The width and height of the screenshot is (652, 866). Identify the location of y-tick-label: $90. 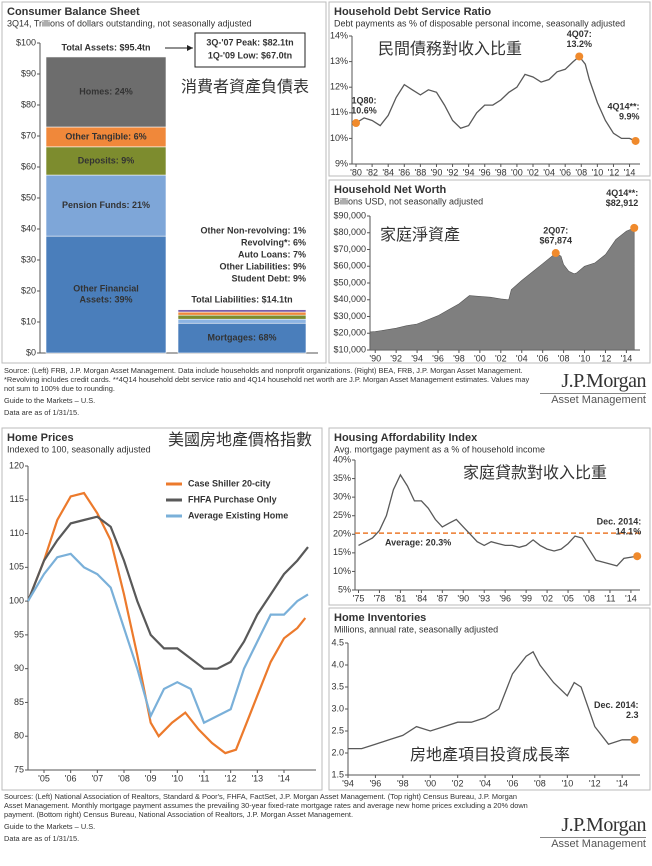
(28, 73).